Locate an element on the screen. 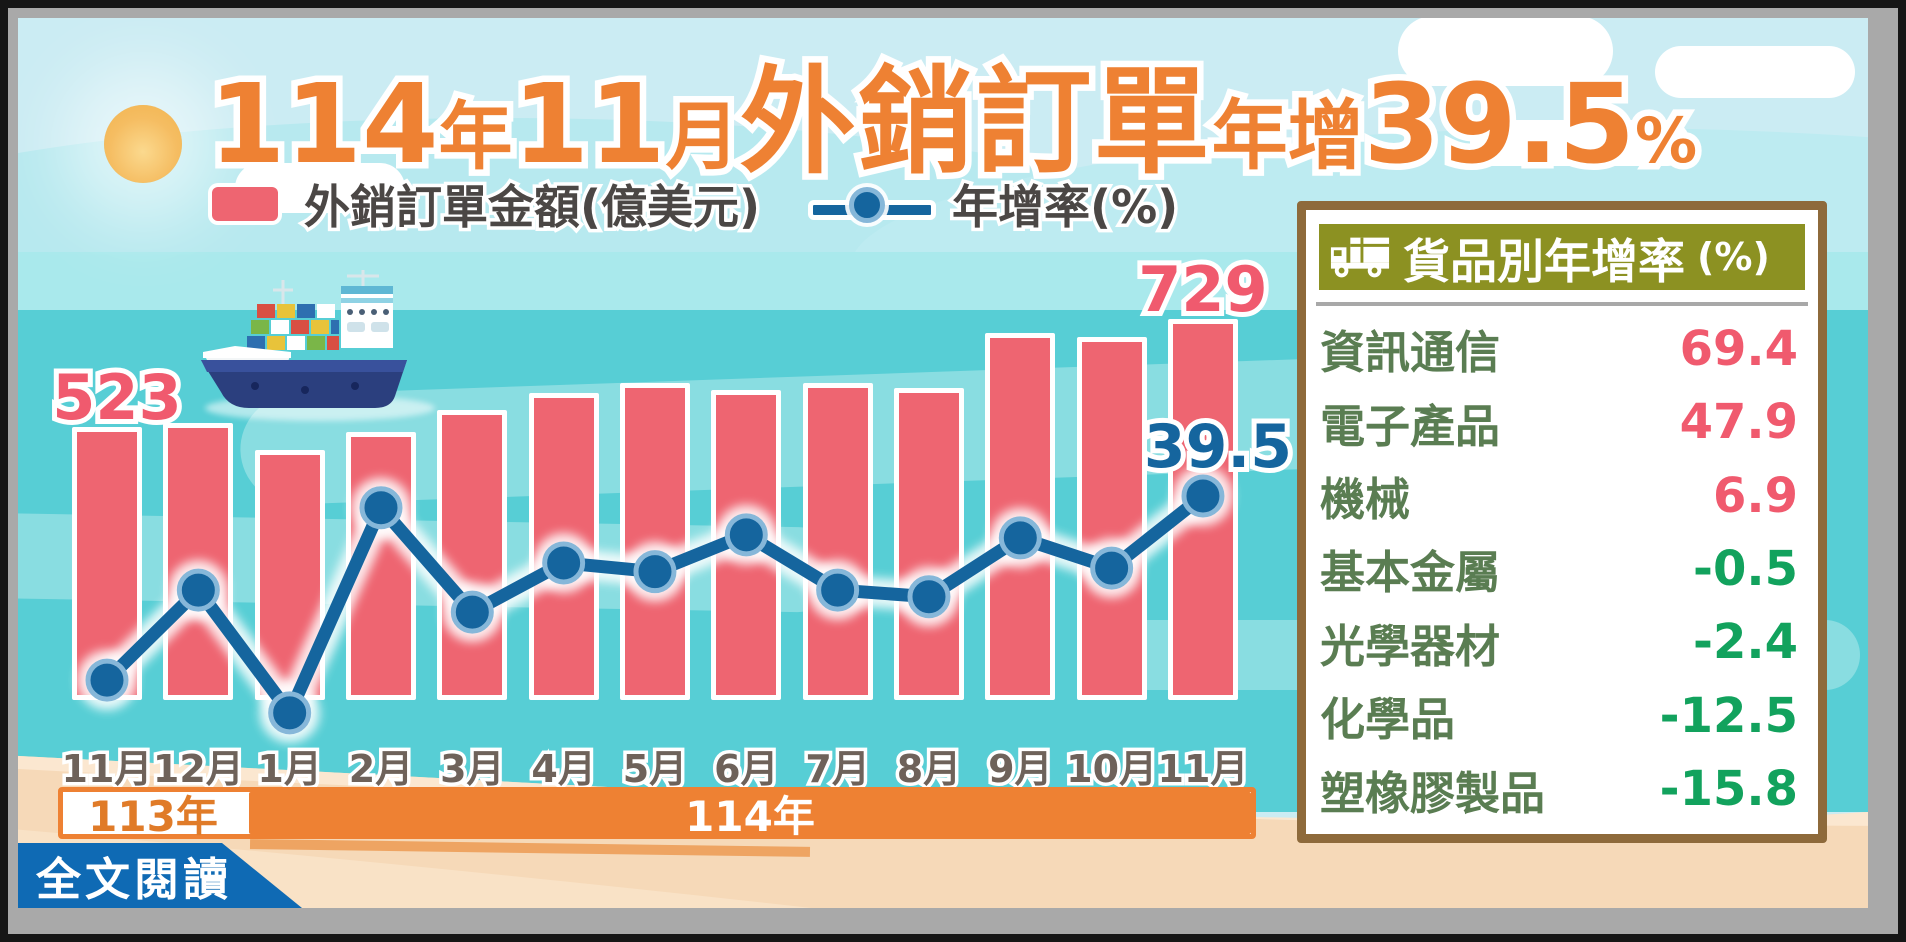 This screenshot has width=1906, height=942. category-label: 化學品 is located at coordinates (1388, 720).